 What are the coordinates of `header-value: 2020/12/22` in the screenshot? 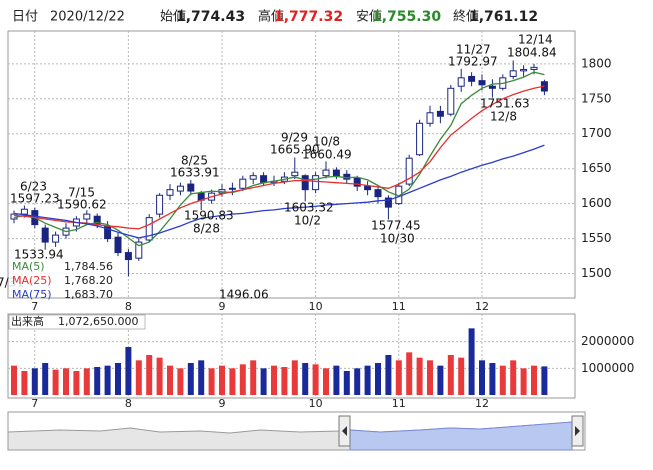 It's located at (87, 17).